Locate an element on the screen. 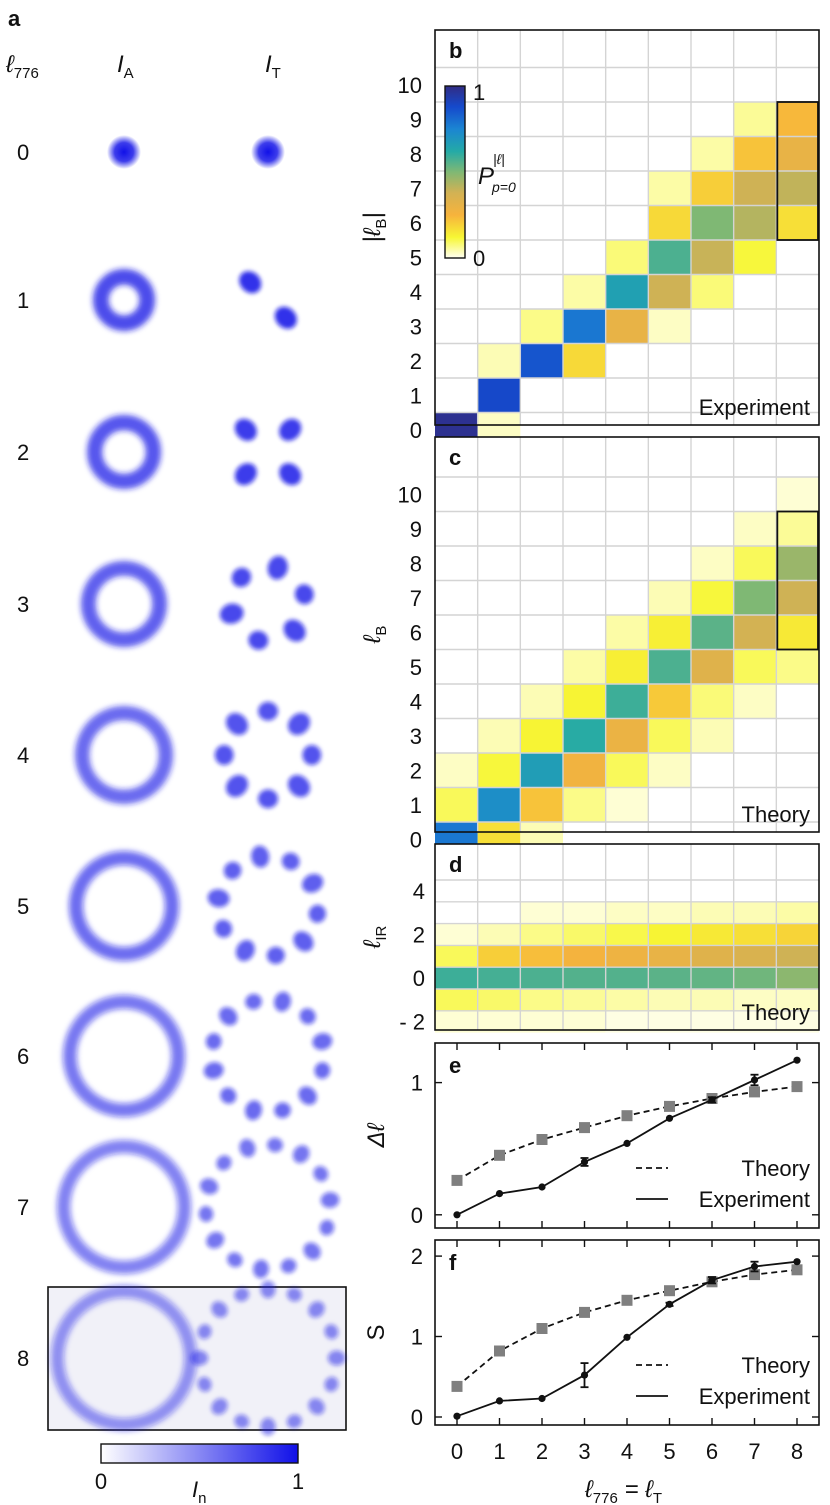 This screenshot has height=1505, width=830. panel-letter-d: d is located at coordinates (455, 864).